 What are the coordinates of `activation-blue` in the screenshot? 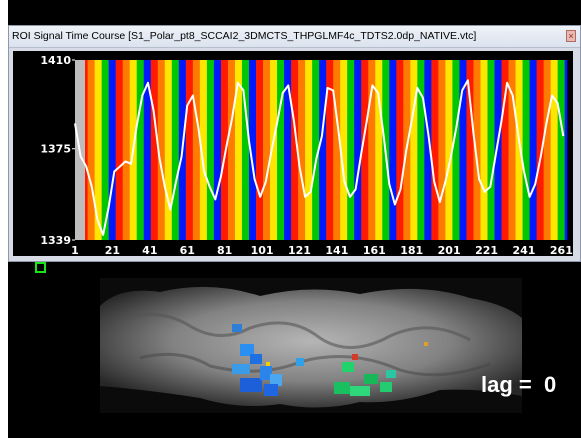 It's located at (268, 360).